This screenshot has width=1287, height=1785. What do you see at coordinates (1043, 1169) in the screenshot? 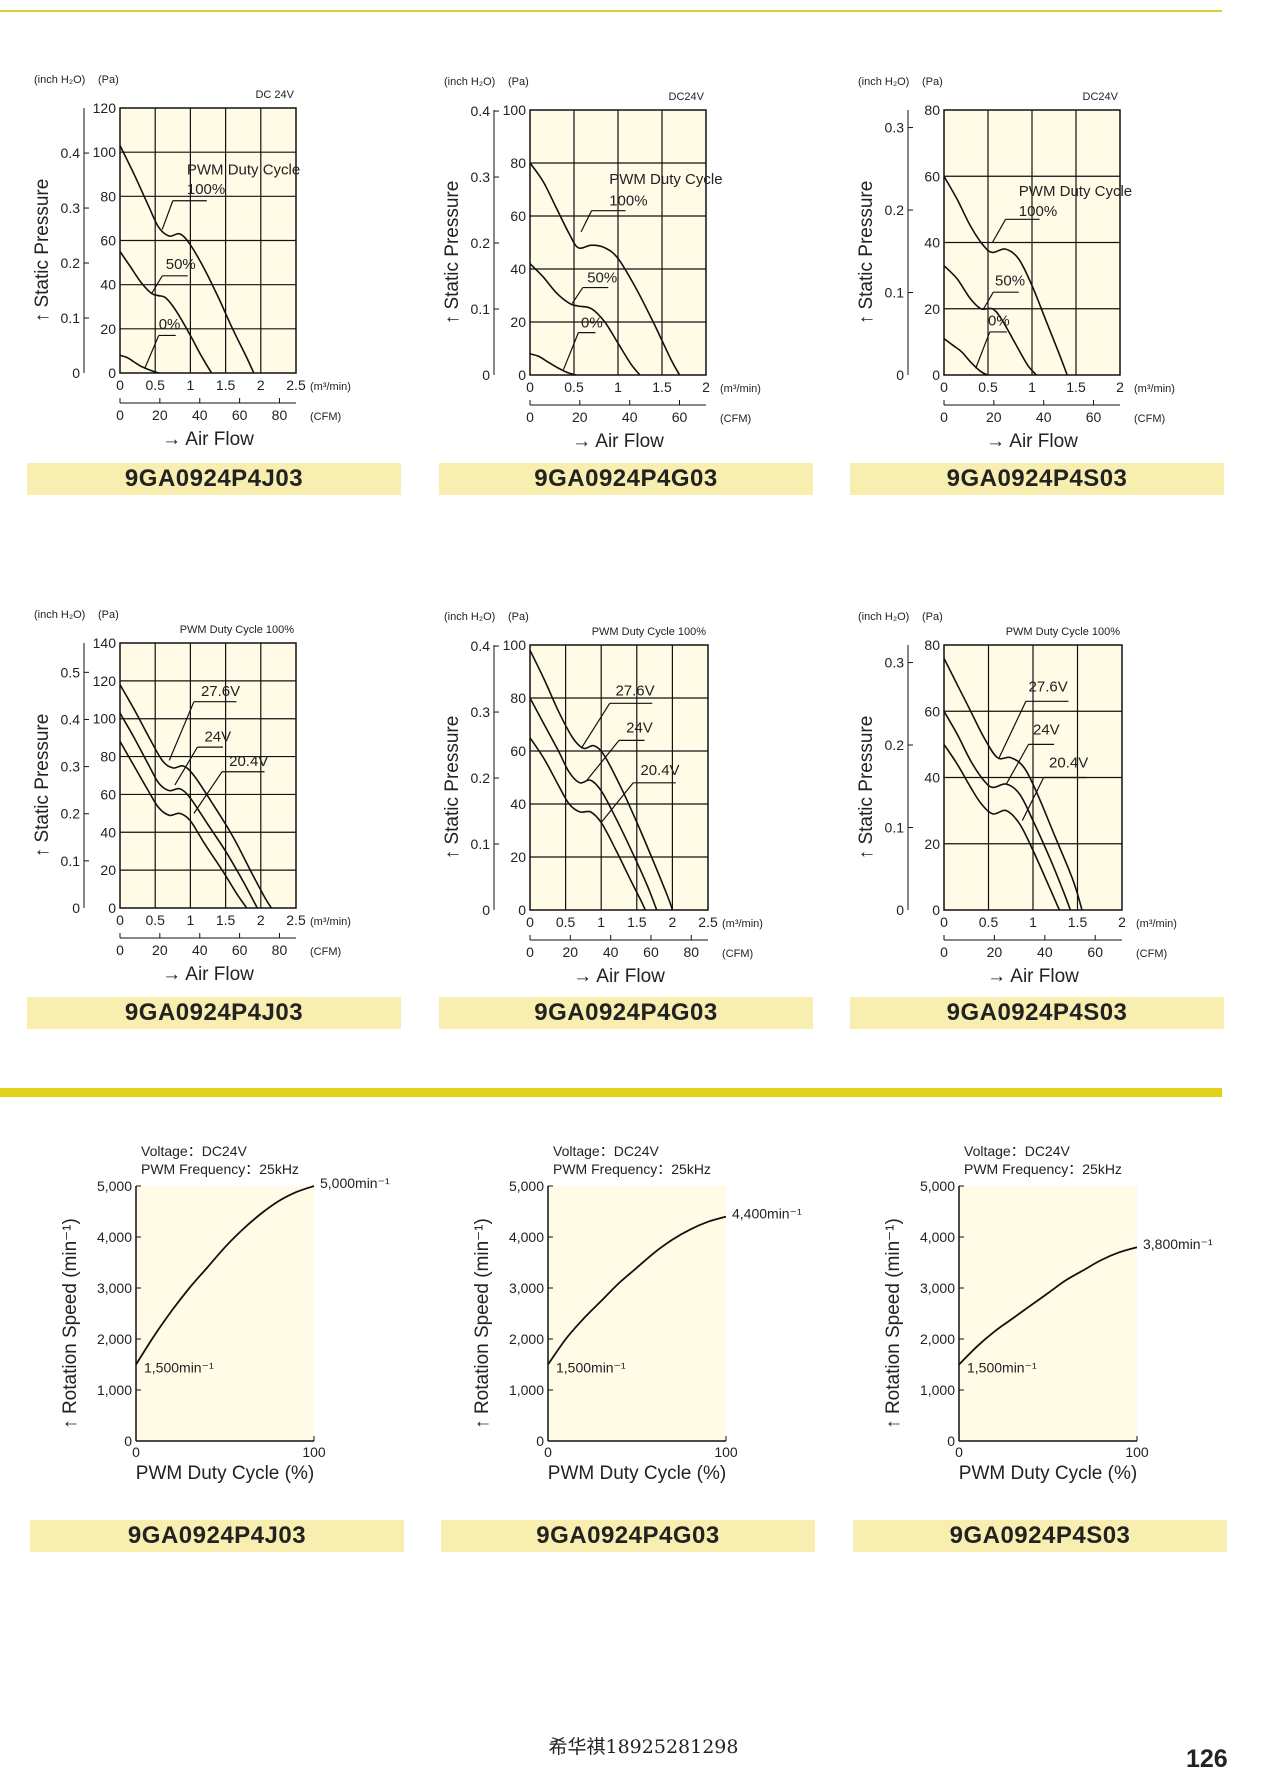
I see `chart-note: PWM Frequency：25kHz` at bounding box center [1043, 1169].